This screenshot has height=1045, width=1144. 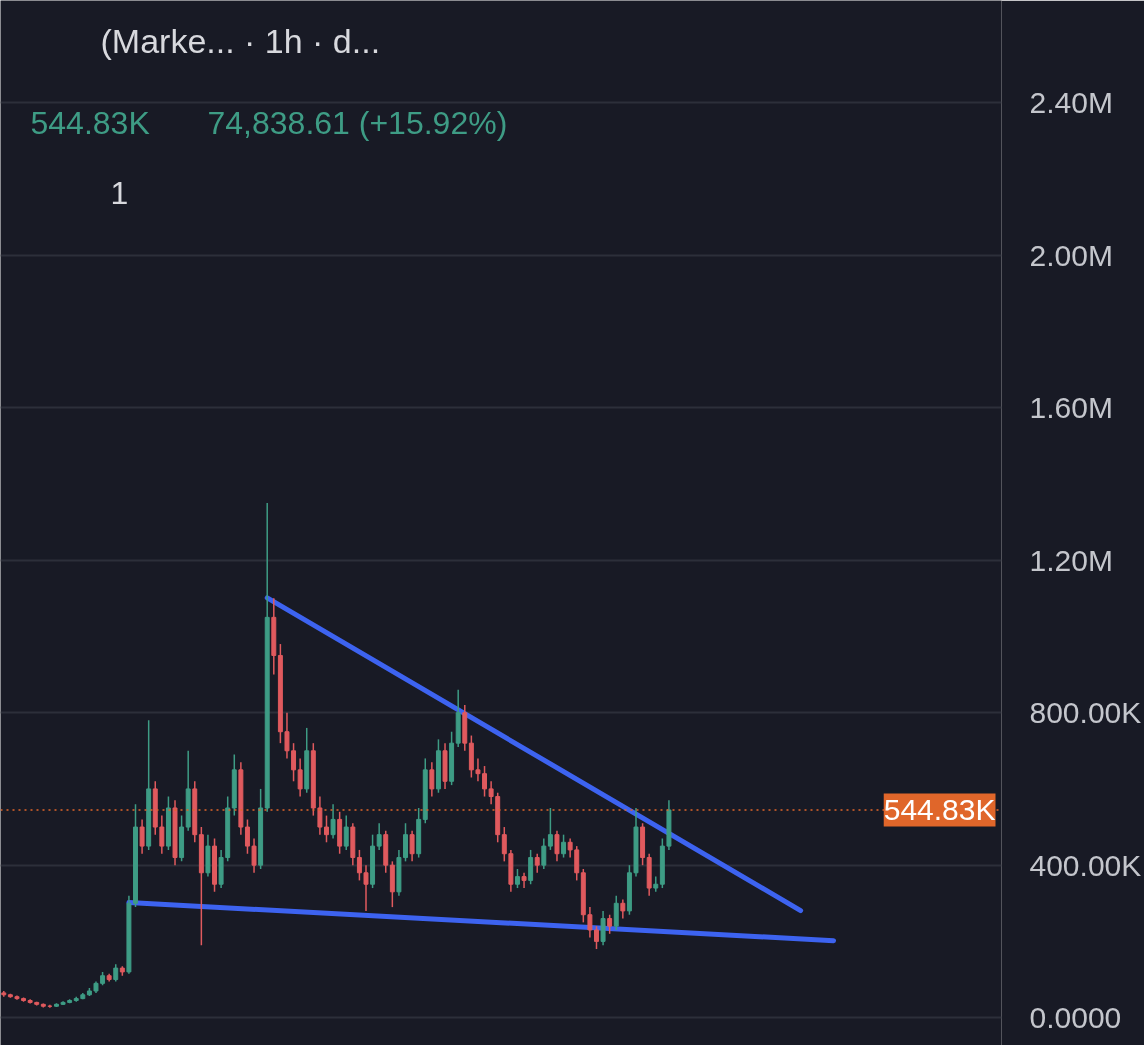 I want to click on y-tick-label: 1.60M, so click(x=1071, y=408).